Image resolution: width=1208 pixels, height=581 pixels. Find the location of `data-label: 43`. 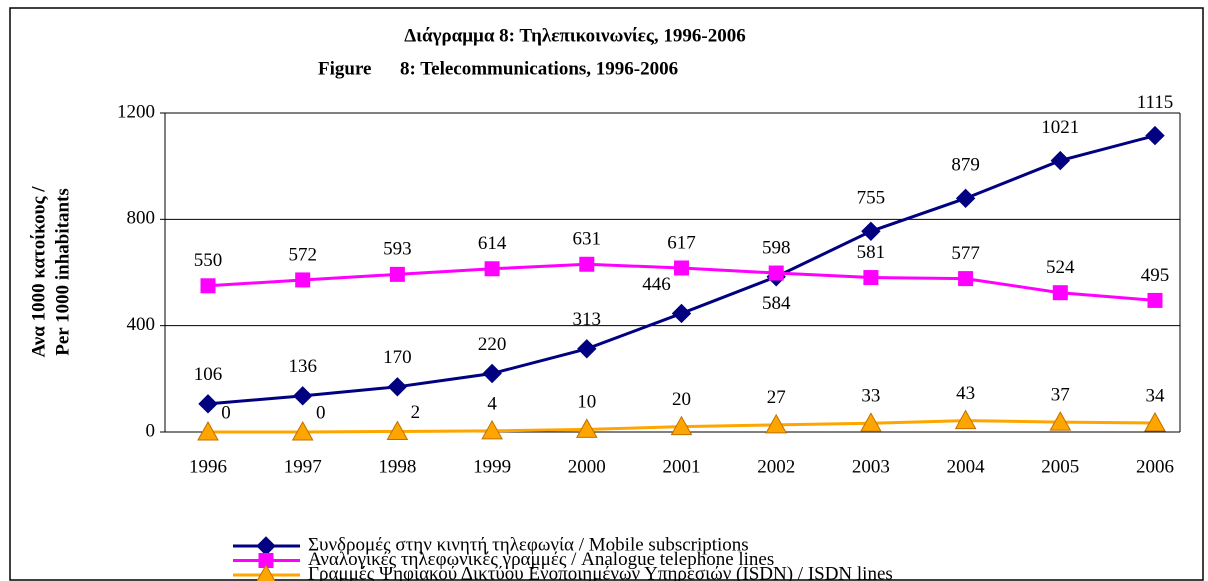

data-label: 43 is located at coordinates (965, 393).